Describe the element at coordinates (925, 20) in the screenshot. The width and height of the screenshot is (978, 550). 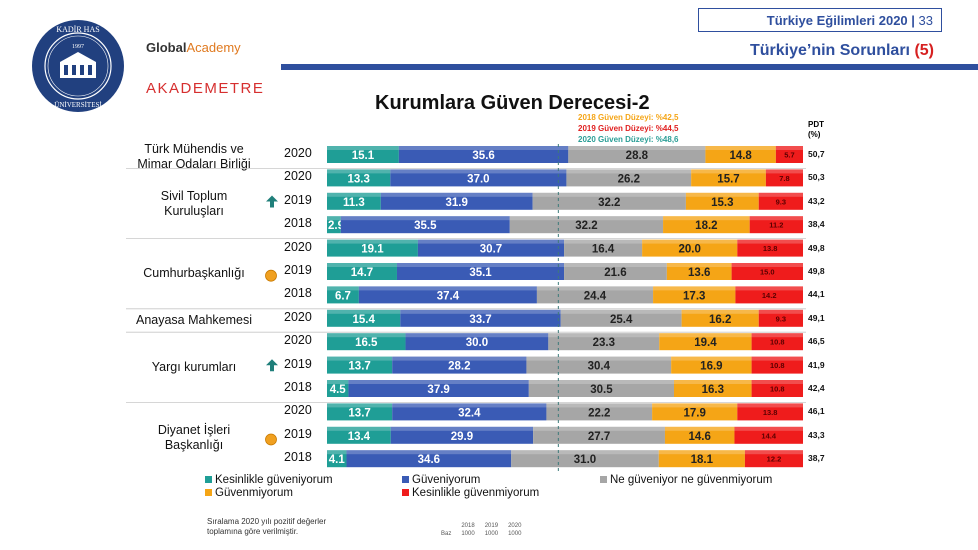
I see `page-number: 33` at that location.